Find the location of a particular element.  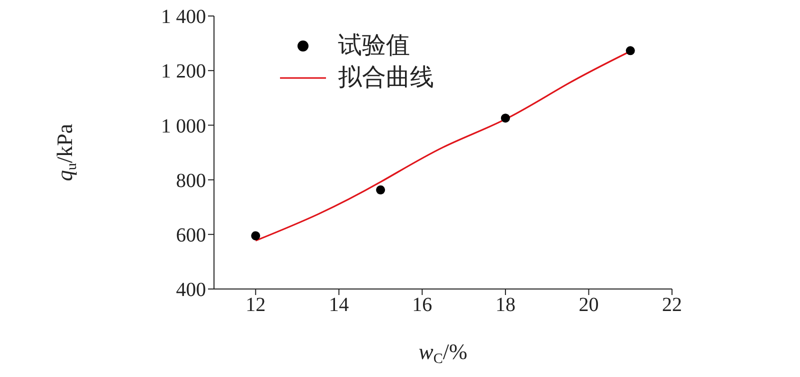

x-tick-label: 12 is located at coordinates (256, 305).